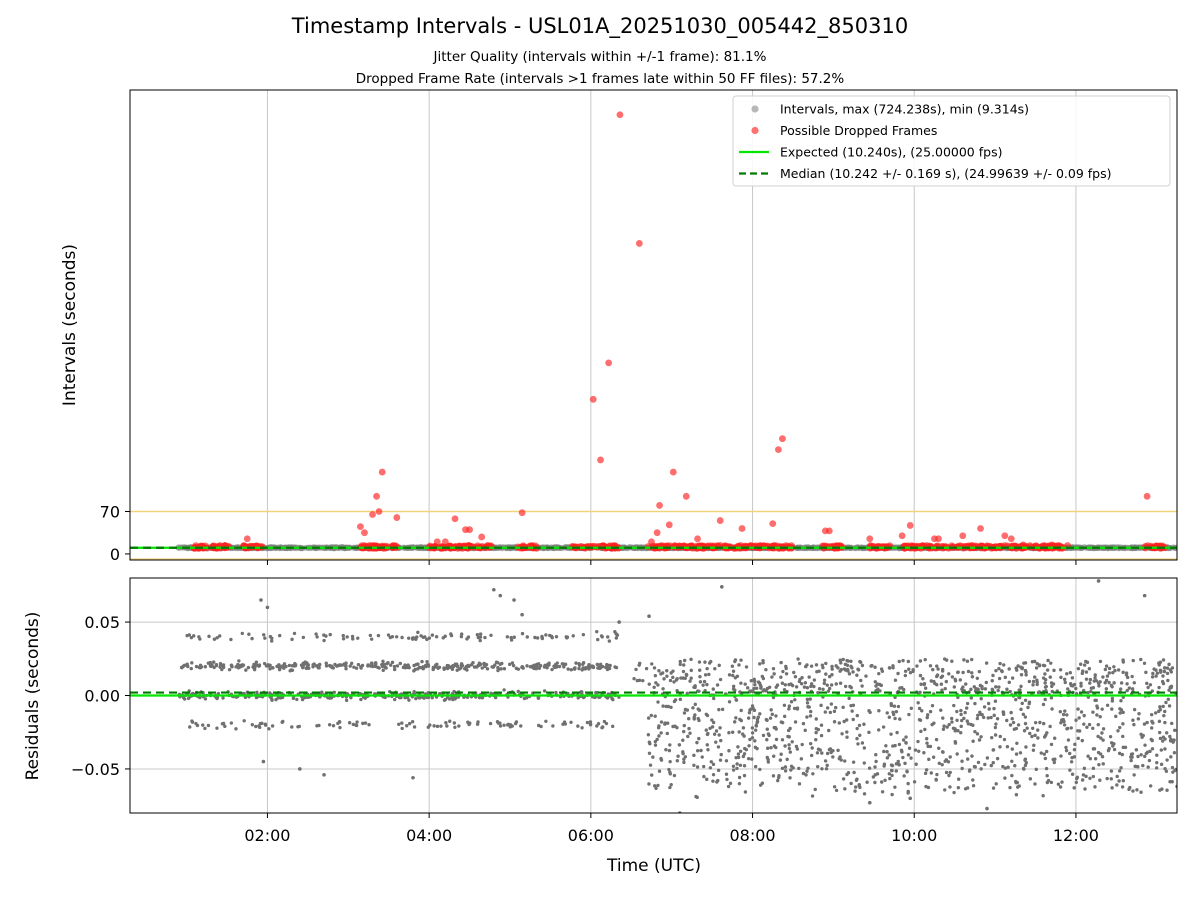 This screenshot has height=900, width=1200. Describe the element at coordinates (500, 595) in the screenshot. I see `residual-outlier` at that location.